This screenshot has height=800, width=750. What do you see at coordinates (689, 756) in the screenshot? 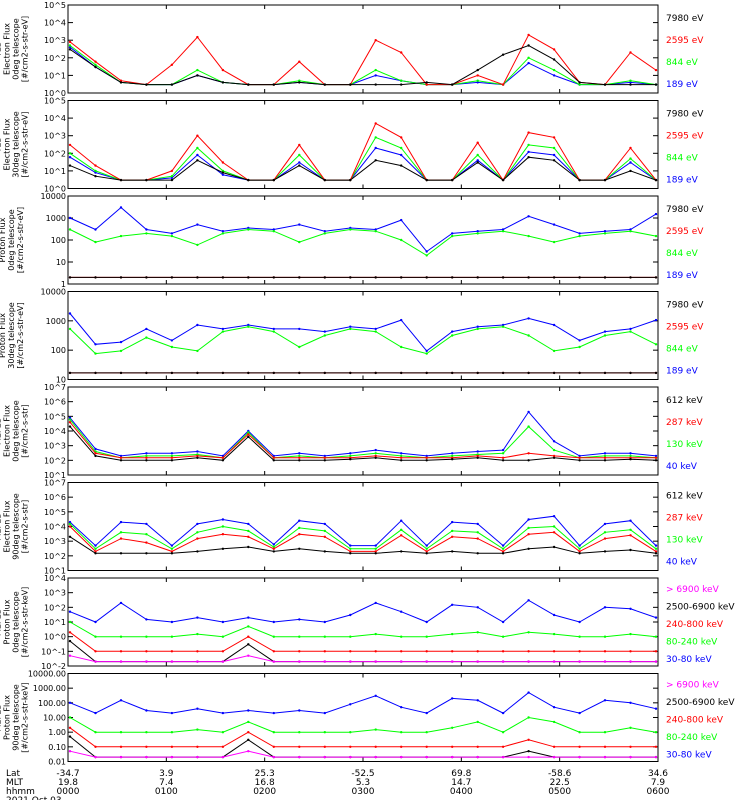
I see `legend-entry: 30-80 keV` at bounding box center [689, 756].